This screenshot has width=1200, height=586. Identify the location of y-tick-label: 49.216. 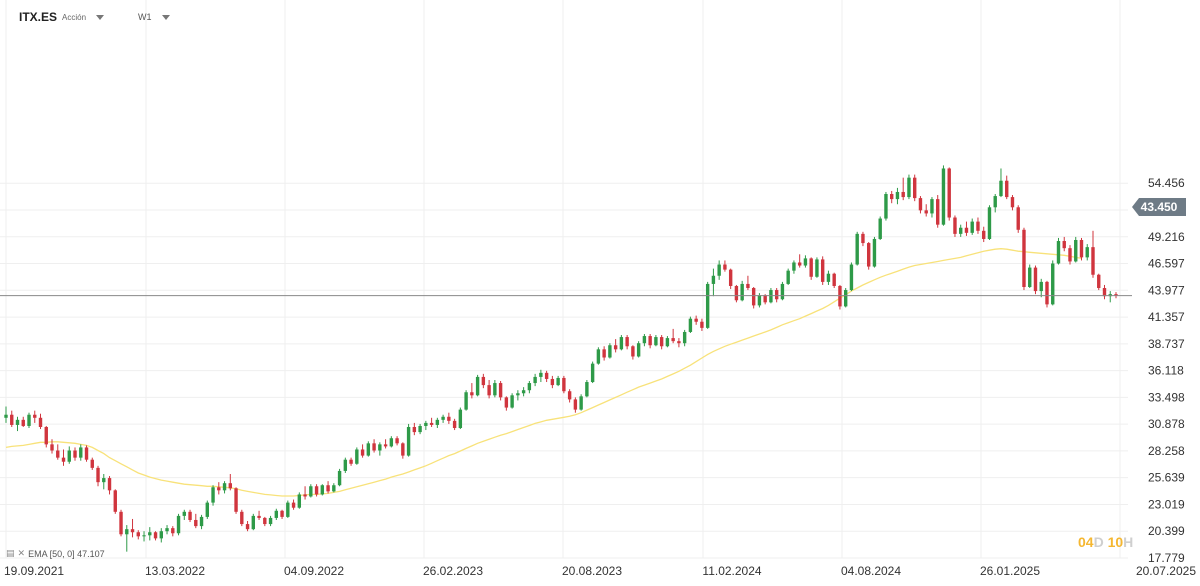
(1166, 237).